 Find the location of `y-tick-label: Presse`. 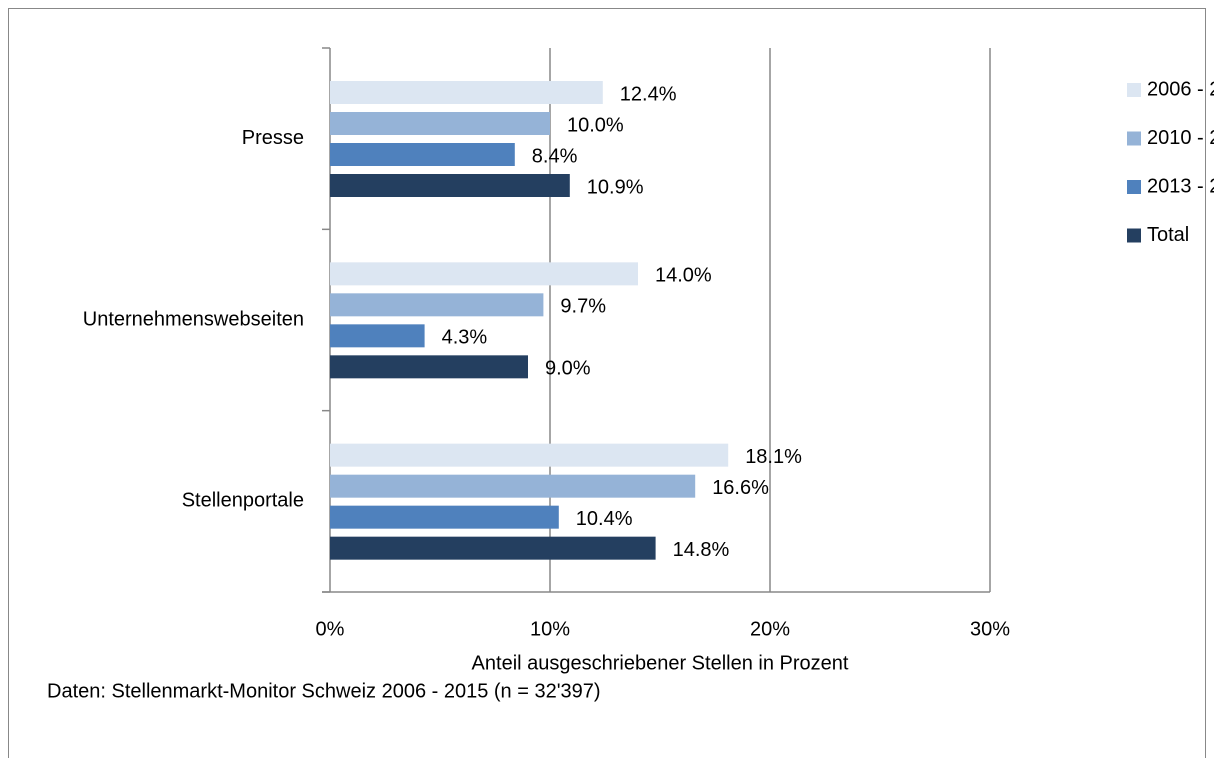

y-tick-label: Presse is located at coordinates (273, 138).